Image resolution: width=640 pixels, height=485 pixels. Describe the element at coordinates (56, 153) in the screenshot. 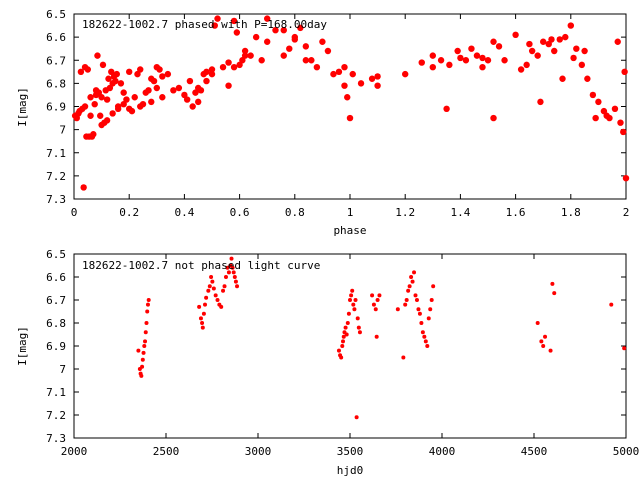

I see `phased-y-tick-label: 7.1` at that location.